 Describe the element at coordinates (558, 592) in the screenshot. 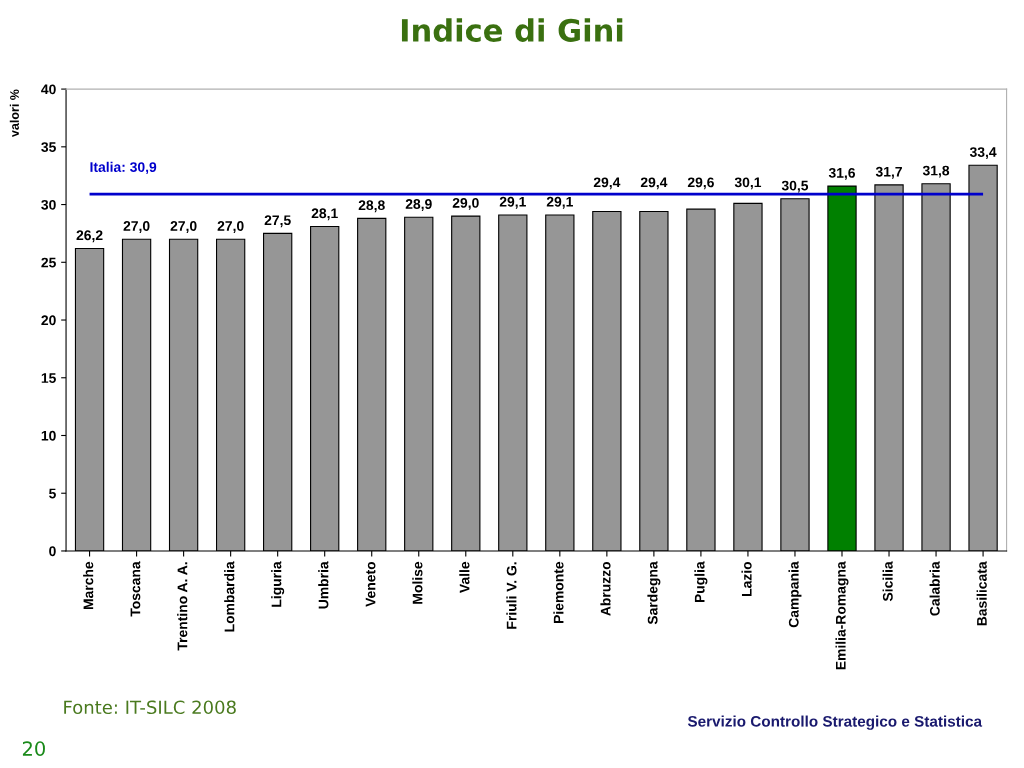

I see `x-tick-label: Piemonte` at that location.